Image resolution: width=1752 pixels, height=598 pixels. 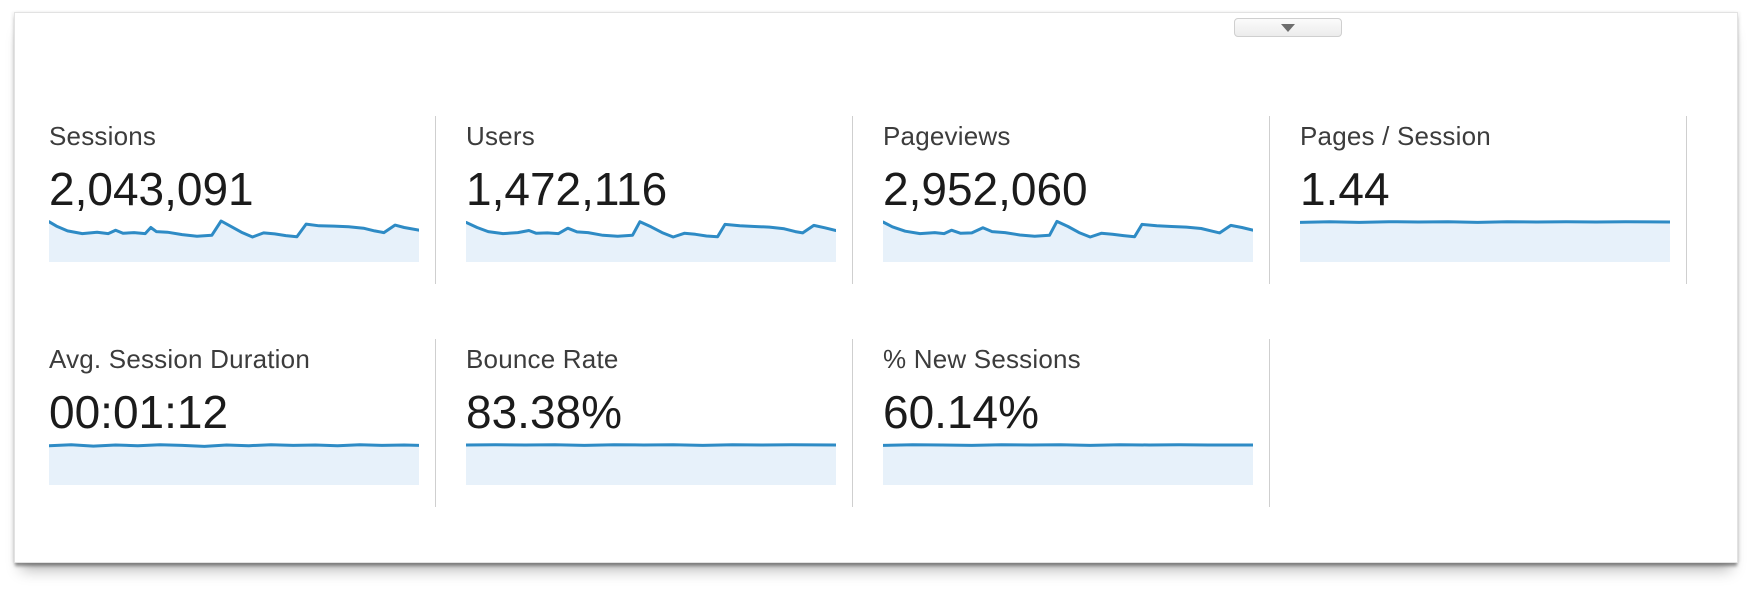 What do you see at coordinates (961, 412) in the screenshot?
I see `metric-value: 60.14%` at bounding box center [961, 412].